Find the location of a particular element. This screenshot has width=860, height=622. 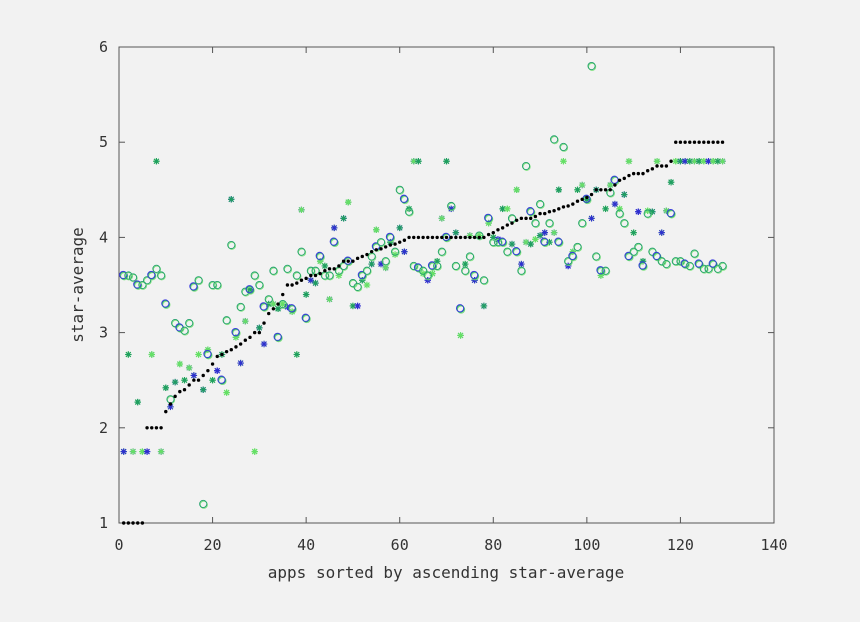

y-tick-label: 3 is located at coordinates (103, 333).